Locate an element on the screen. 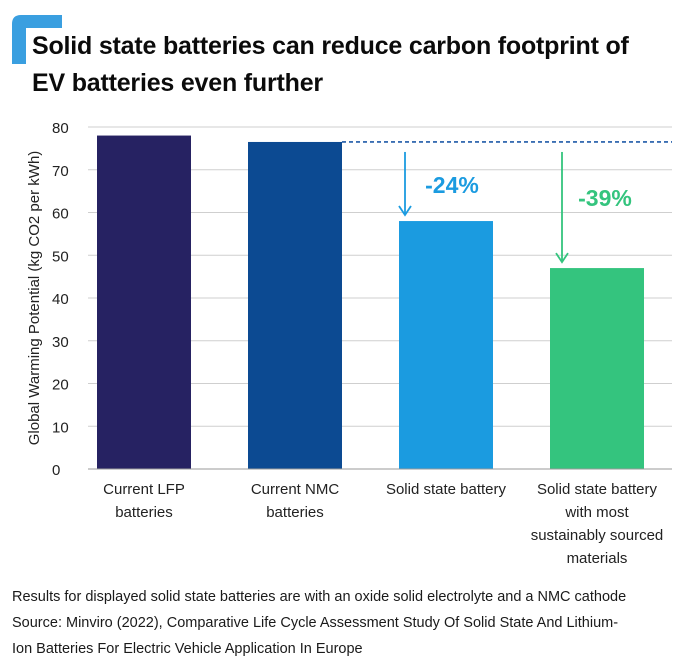 The height and width of the screenshot is (665, 693). title-accent-mark is located at coordinates (37, 39).